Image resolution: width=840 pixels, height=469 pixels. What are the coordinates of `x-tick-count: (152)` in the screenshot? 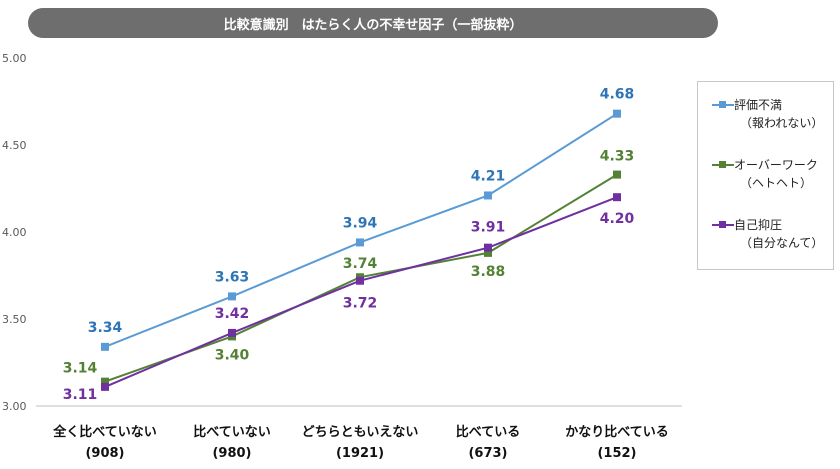 It's located at (616, 453).